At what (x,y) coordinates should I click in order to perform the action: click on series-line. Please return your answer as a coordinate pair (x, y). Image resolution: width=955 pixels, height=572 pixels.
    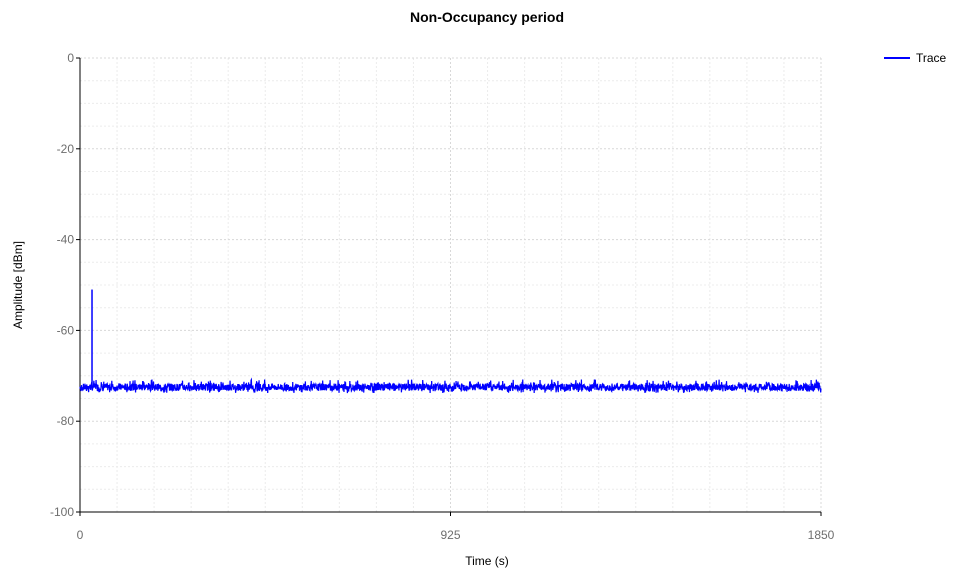
    Looking at the image, I should click on (450, 385).